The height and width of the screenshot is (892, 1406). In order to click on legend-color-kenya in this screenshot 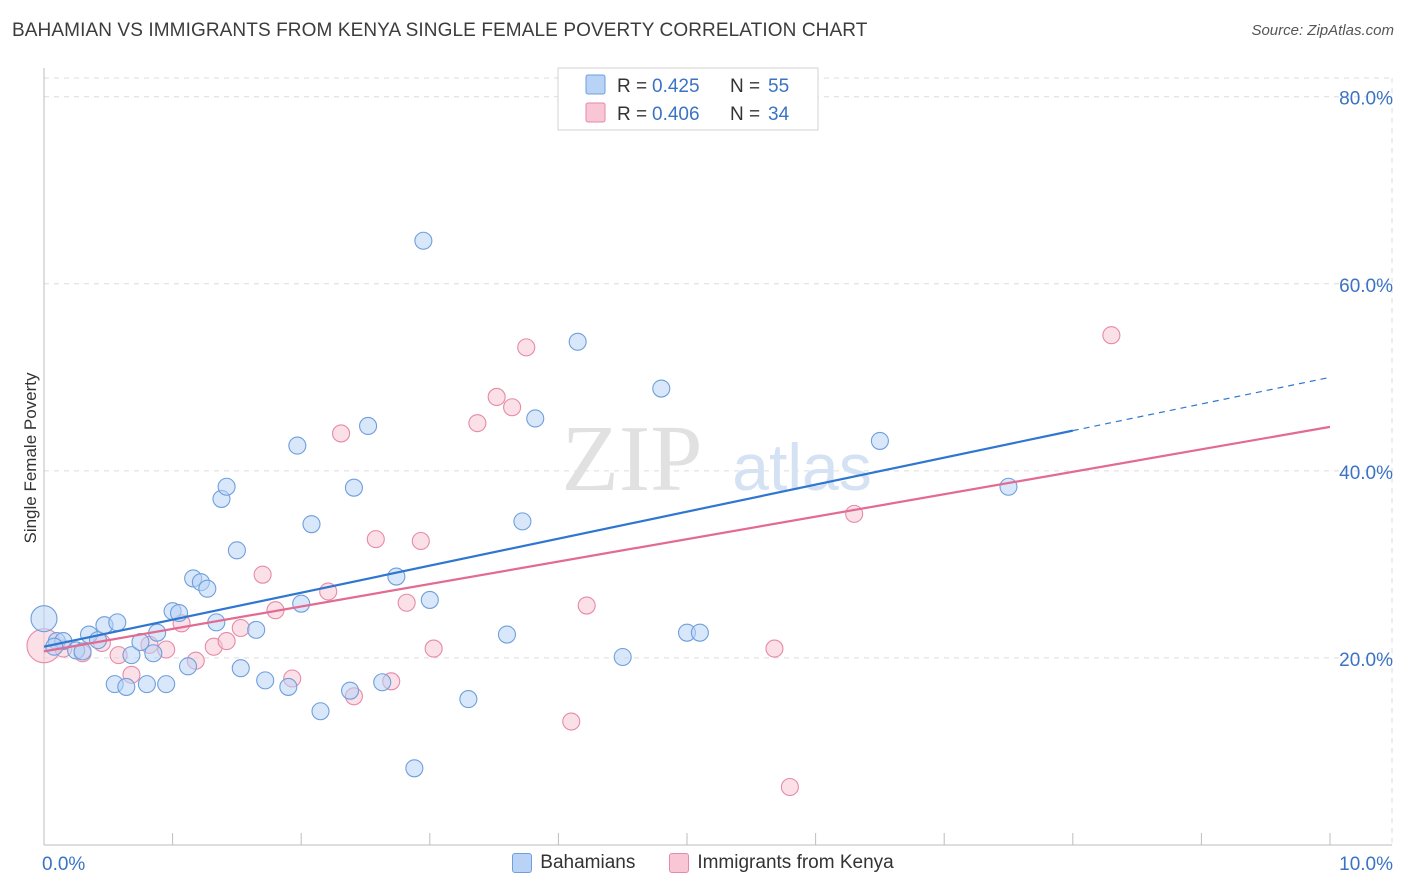, I will do `click(679, 863)`.